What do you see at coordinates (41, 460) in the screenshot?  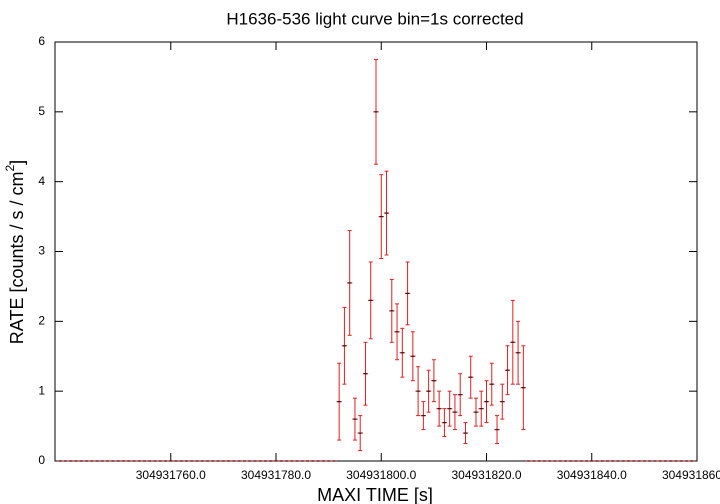 I see `y-tick-label: 0` at bounding box center [41, 460].